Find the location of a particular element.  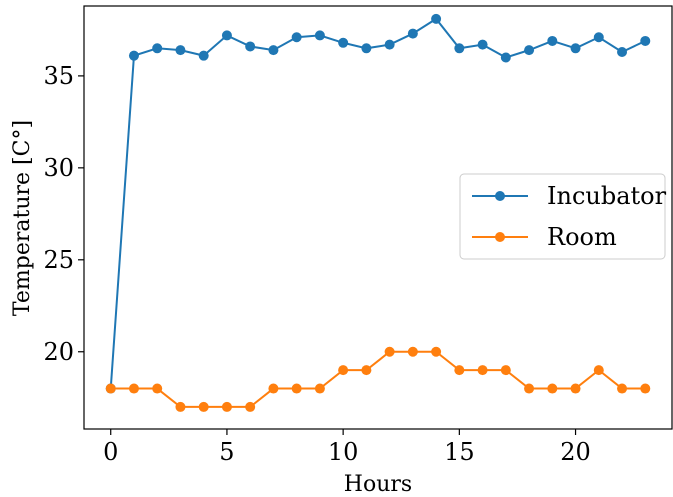

y-axis-label: Temperature [C°] is located at coordinates (22, 218).